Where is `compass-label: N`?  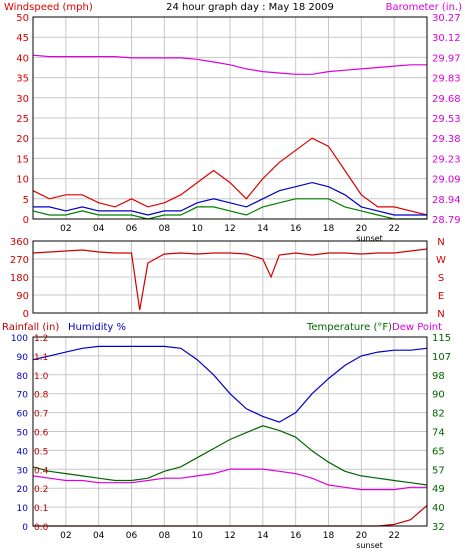 compass-label: N is located at coordinates (440, 314).